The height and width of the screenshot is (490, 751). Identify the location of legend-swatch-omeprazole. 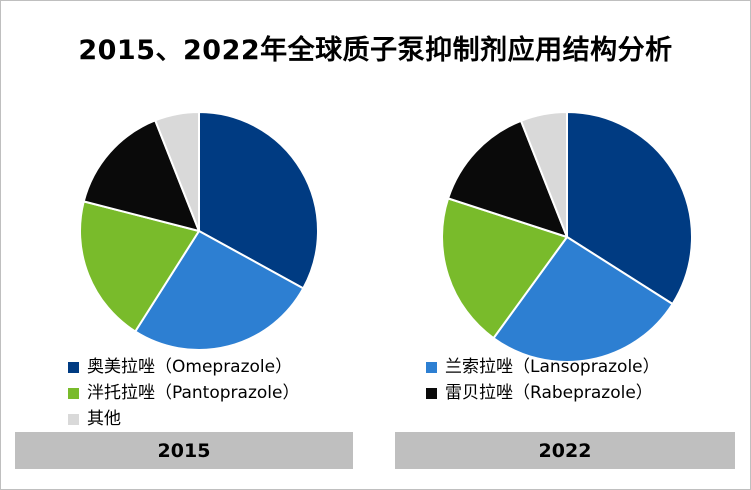
(73, 367).